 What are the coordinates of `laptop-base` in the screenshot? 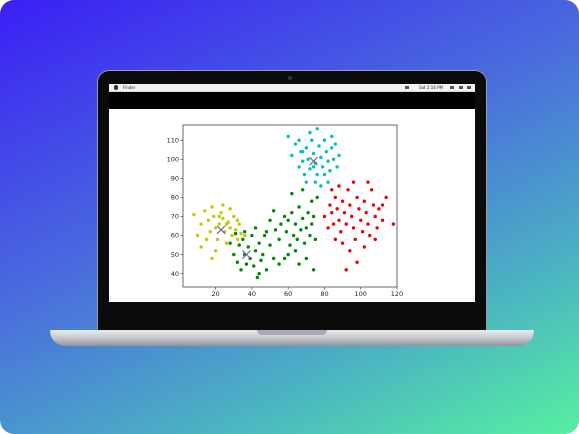 It's located at (292, 338).